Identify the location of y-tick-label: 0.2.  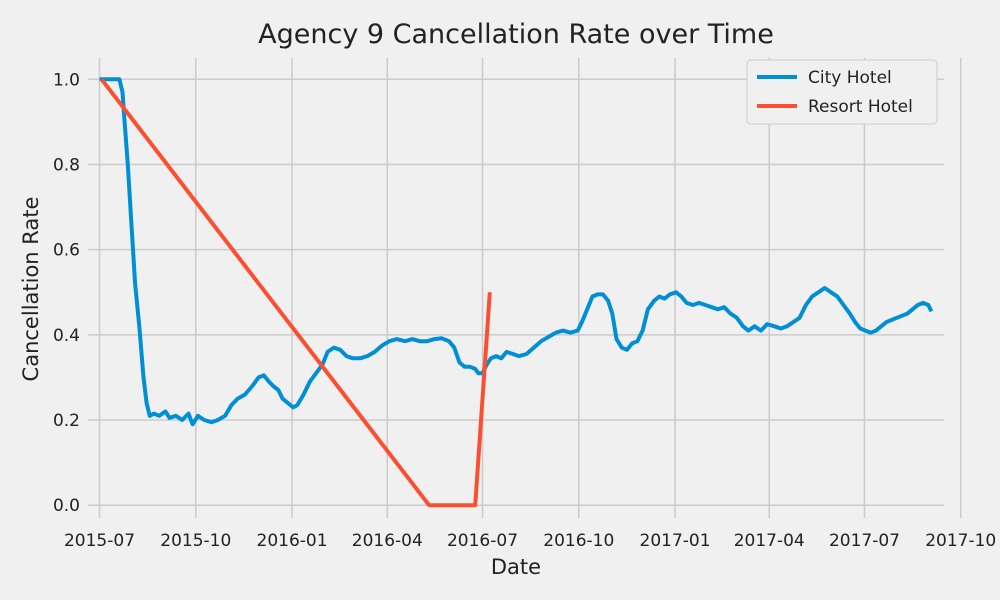
(66, 421).